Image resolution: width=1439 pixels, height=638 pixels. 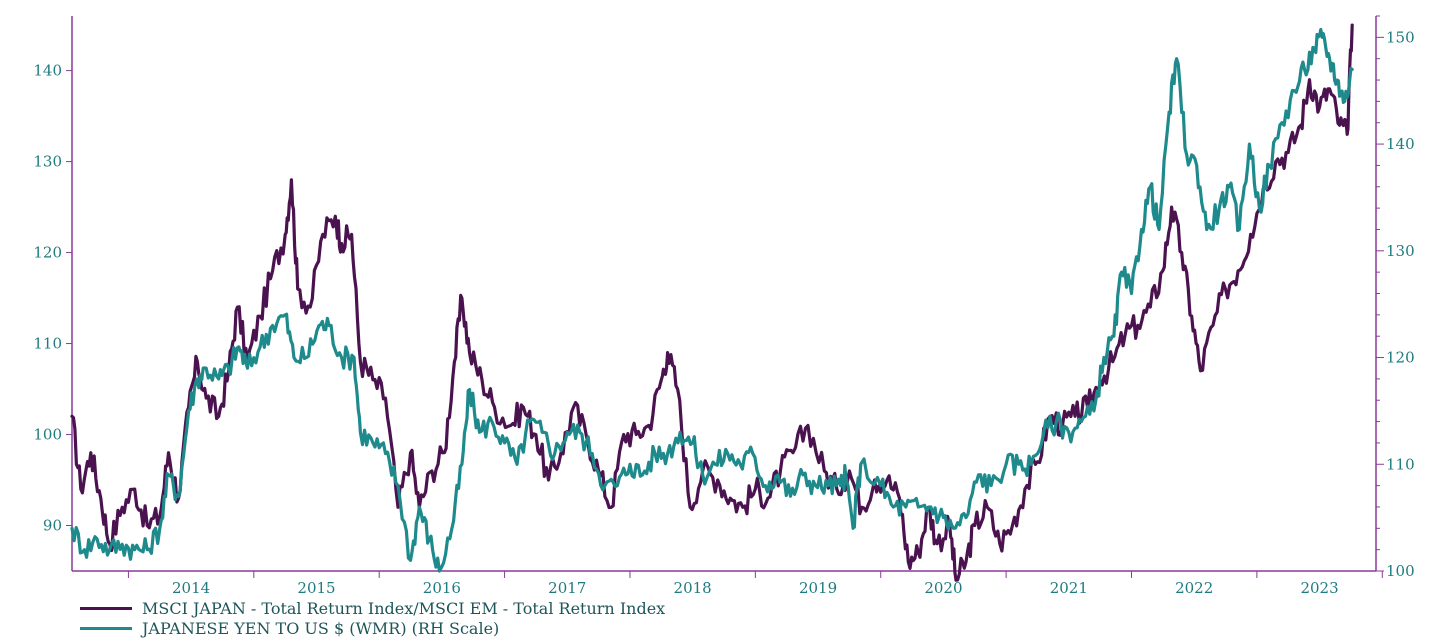 What do you see at coordinates (1319, 588) in the screenshot?
I see `x-tick-label: 2023` at bounding box center [1319, 588].